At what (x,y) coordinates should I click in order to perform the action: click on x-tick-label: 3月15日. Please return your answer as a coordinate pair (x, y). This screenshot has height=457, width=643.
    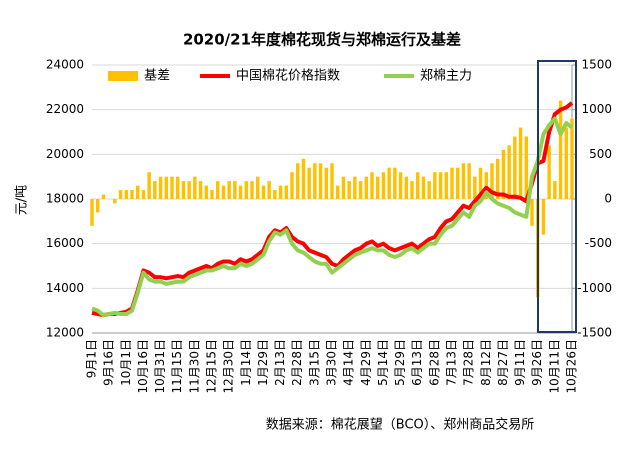
    Looking at the image, I should click on (314, 362).